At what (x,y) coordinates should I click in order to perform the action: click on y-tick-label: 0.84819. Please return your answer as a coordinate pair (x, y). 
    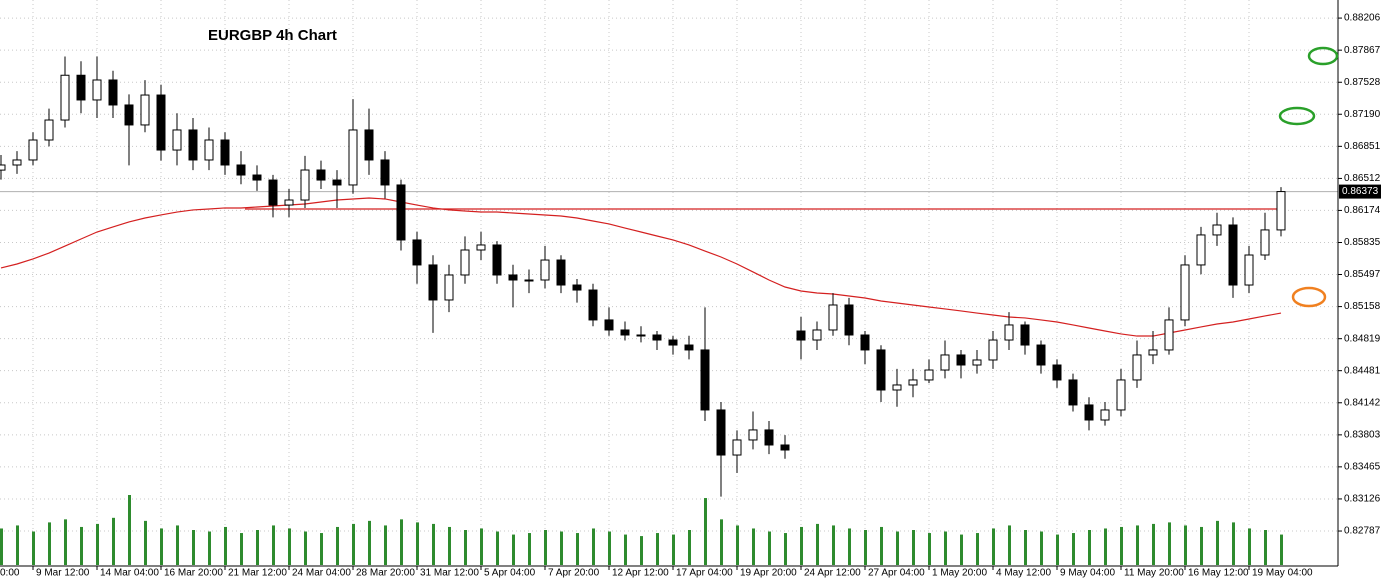
    Looking at the image, I should click on (1362, 338).